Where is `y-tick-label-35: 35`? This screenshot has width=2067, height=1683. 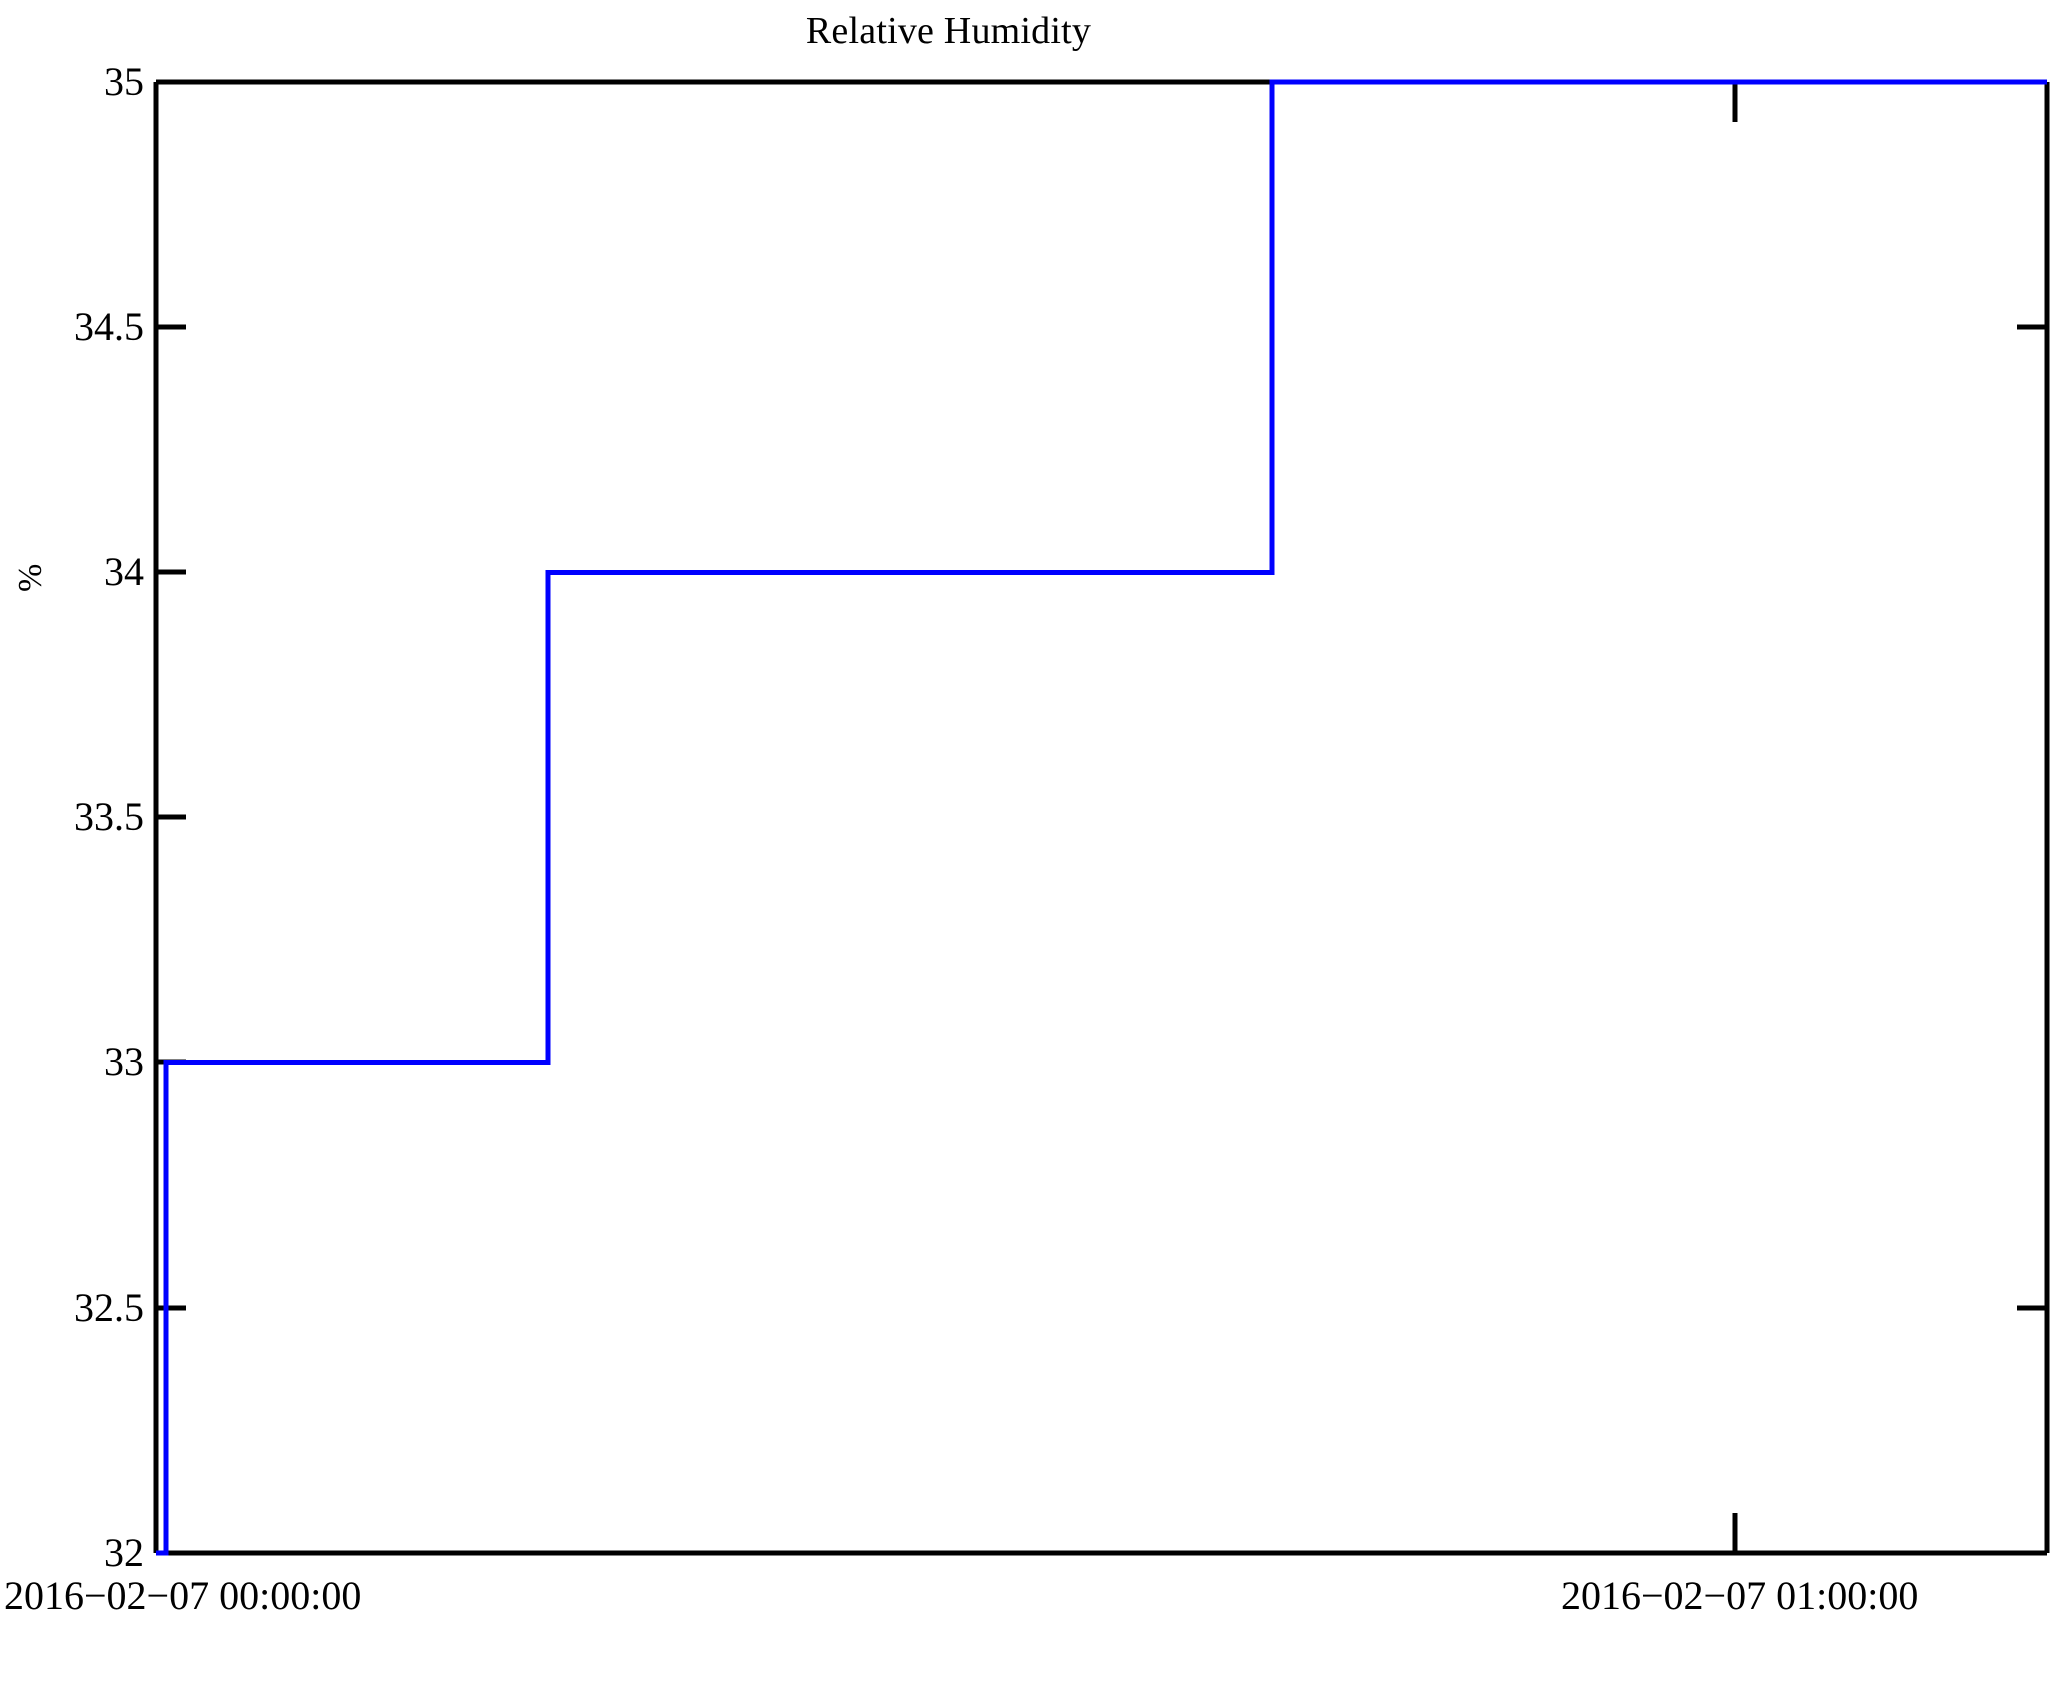
y-tick-label-35: 35 is located at coordinates (124, 81).